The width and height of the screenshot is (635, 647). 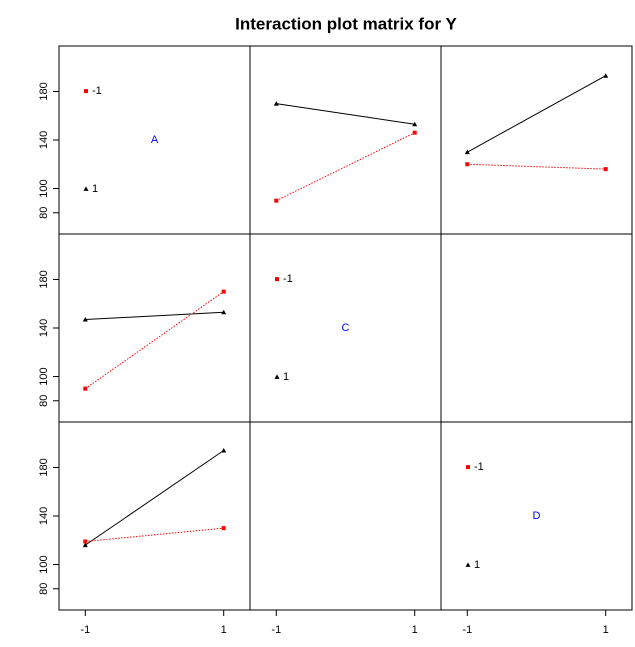 What do you see at coordinates (346, 23) in the screenshot?
I see `chart-title: Interaction plot matrix for Y` at bounding box center [346, 23].